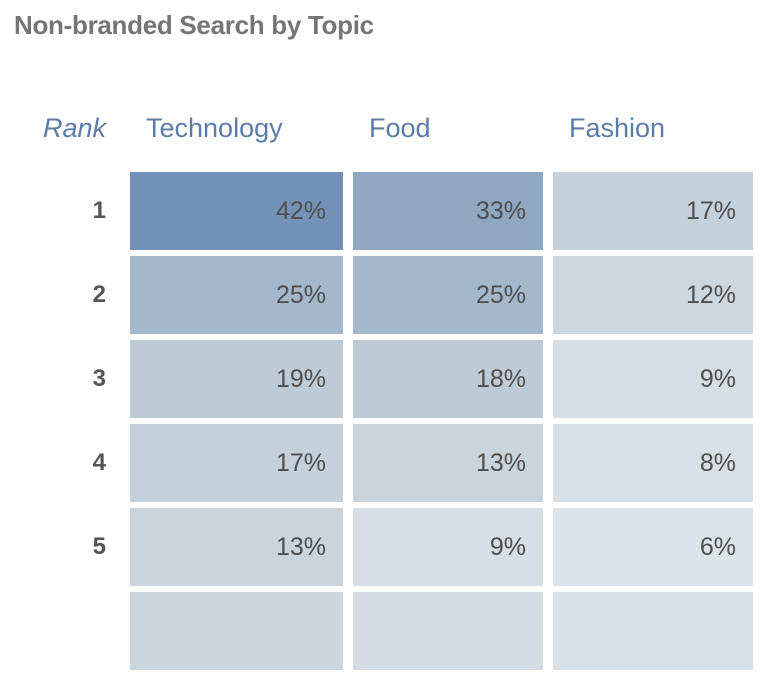  What do you see at coordinates (448, 547) in the screenshot?
I see `heatmap-cell-food: 9%` at bounding box center [448, 547].